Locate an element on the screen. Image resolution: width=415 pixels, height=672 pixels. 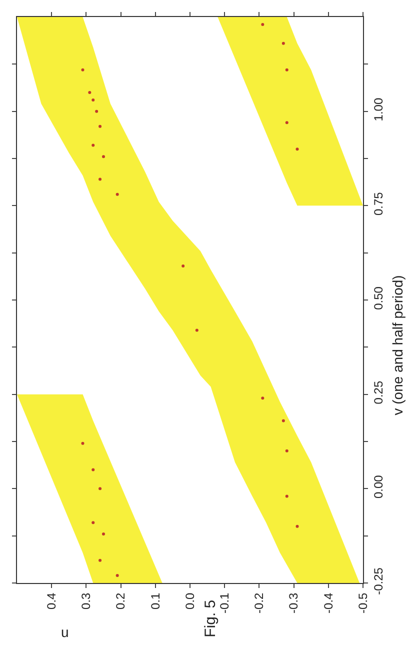
x-tick-label: -0.4 is located at coordinates (328, 603).